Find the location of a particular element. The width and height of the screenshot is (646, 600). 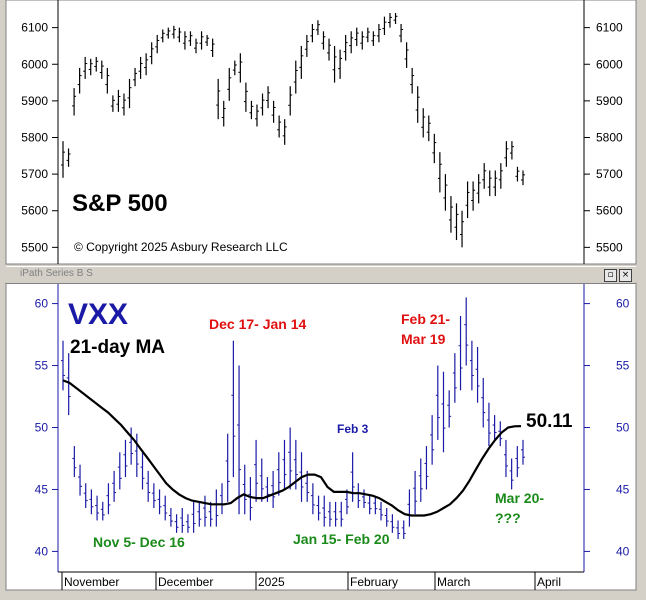

sp500-ytick-label: 5500 is located at coordinates (34, 247).